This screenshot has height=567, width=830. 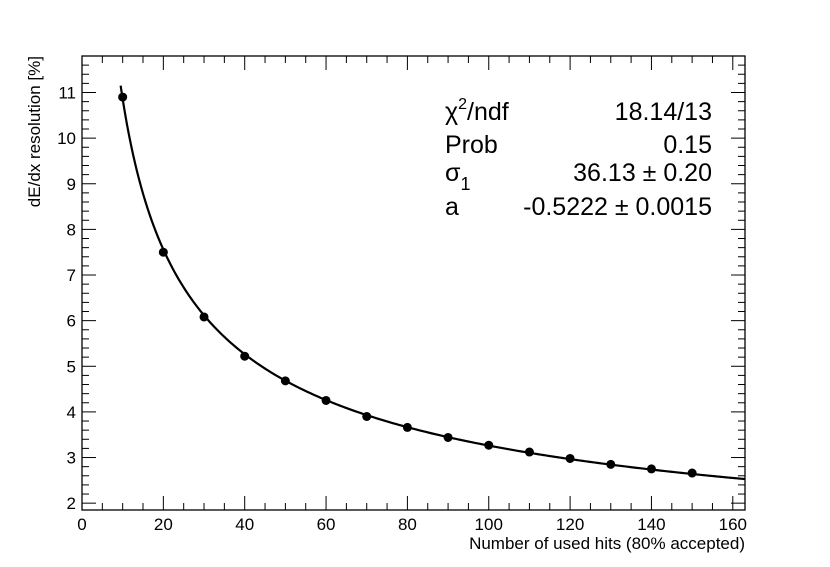 What do you see at coordinates (570, 524) in the screenshot?
I see `x-tick-label: 120` at bounding box center [570, 524].